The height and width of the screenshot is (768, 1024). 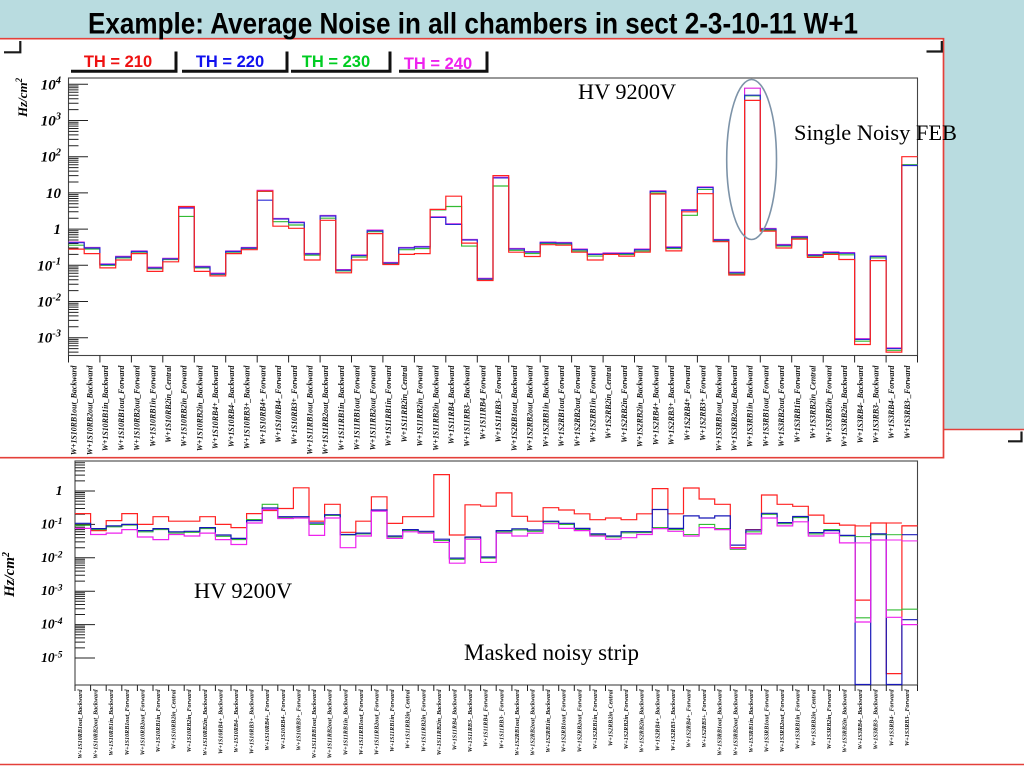 What do you see at coordinates (471, 721) in the screenshot?
I see `svg-text: W+1S11RB3-_Backward` at bounding box center [471, 721].